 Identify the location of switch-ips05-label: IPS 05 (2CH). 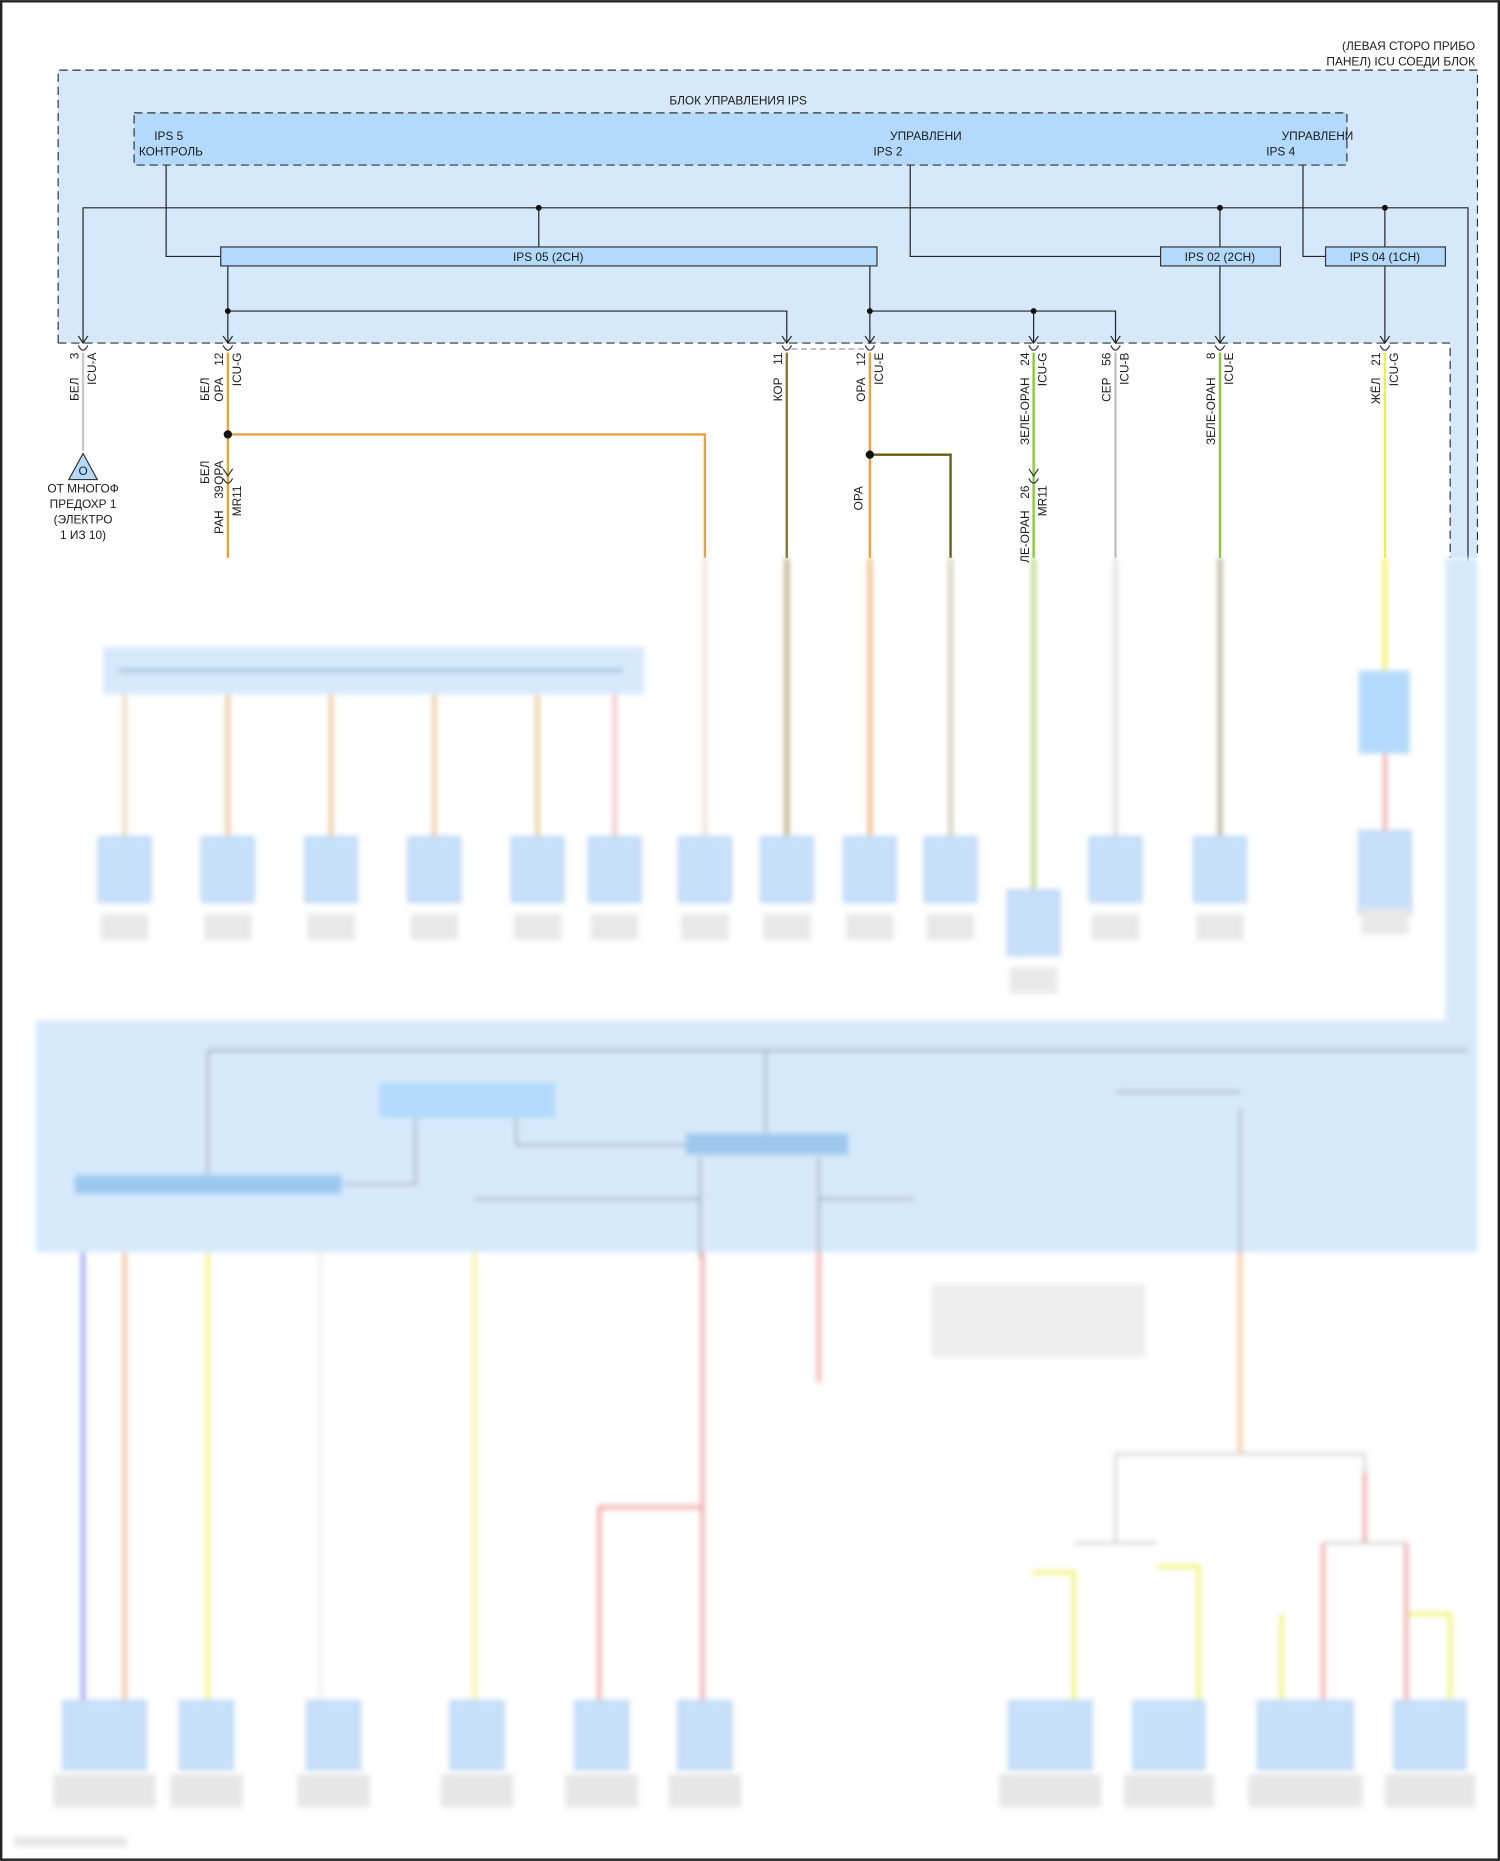
(548, 257).